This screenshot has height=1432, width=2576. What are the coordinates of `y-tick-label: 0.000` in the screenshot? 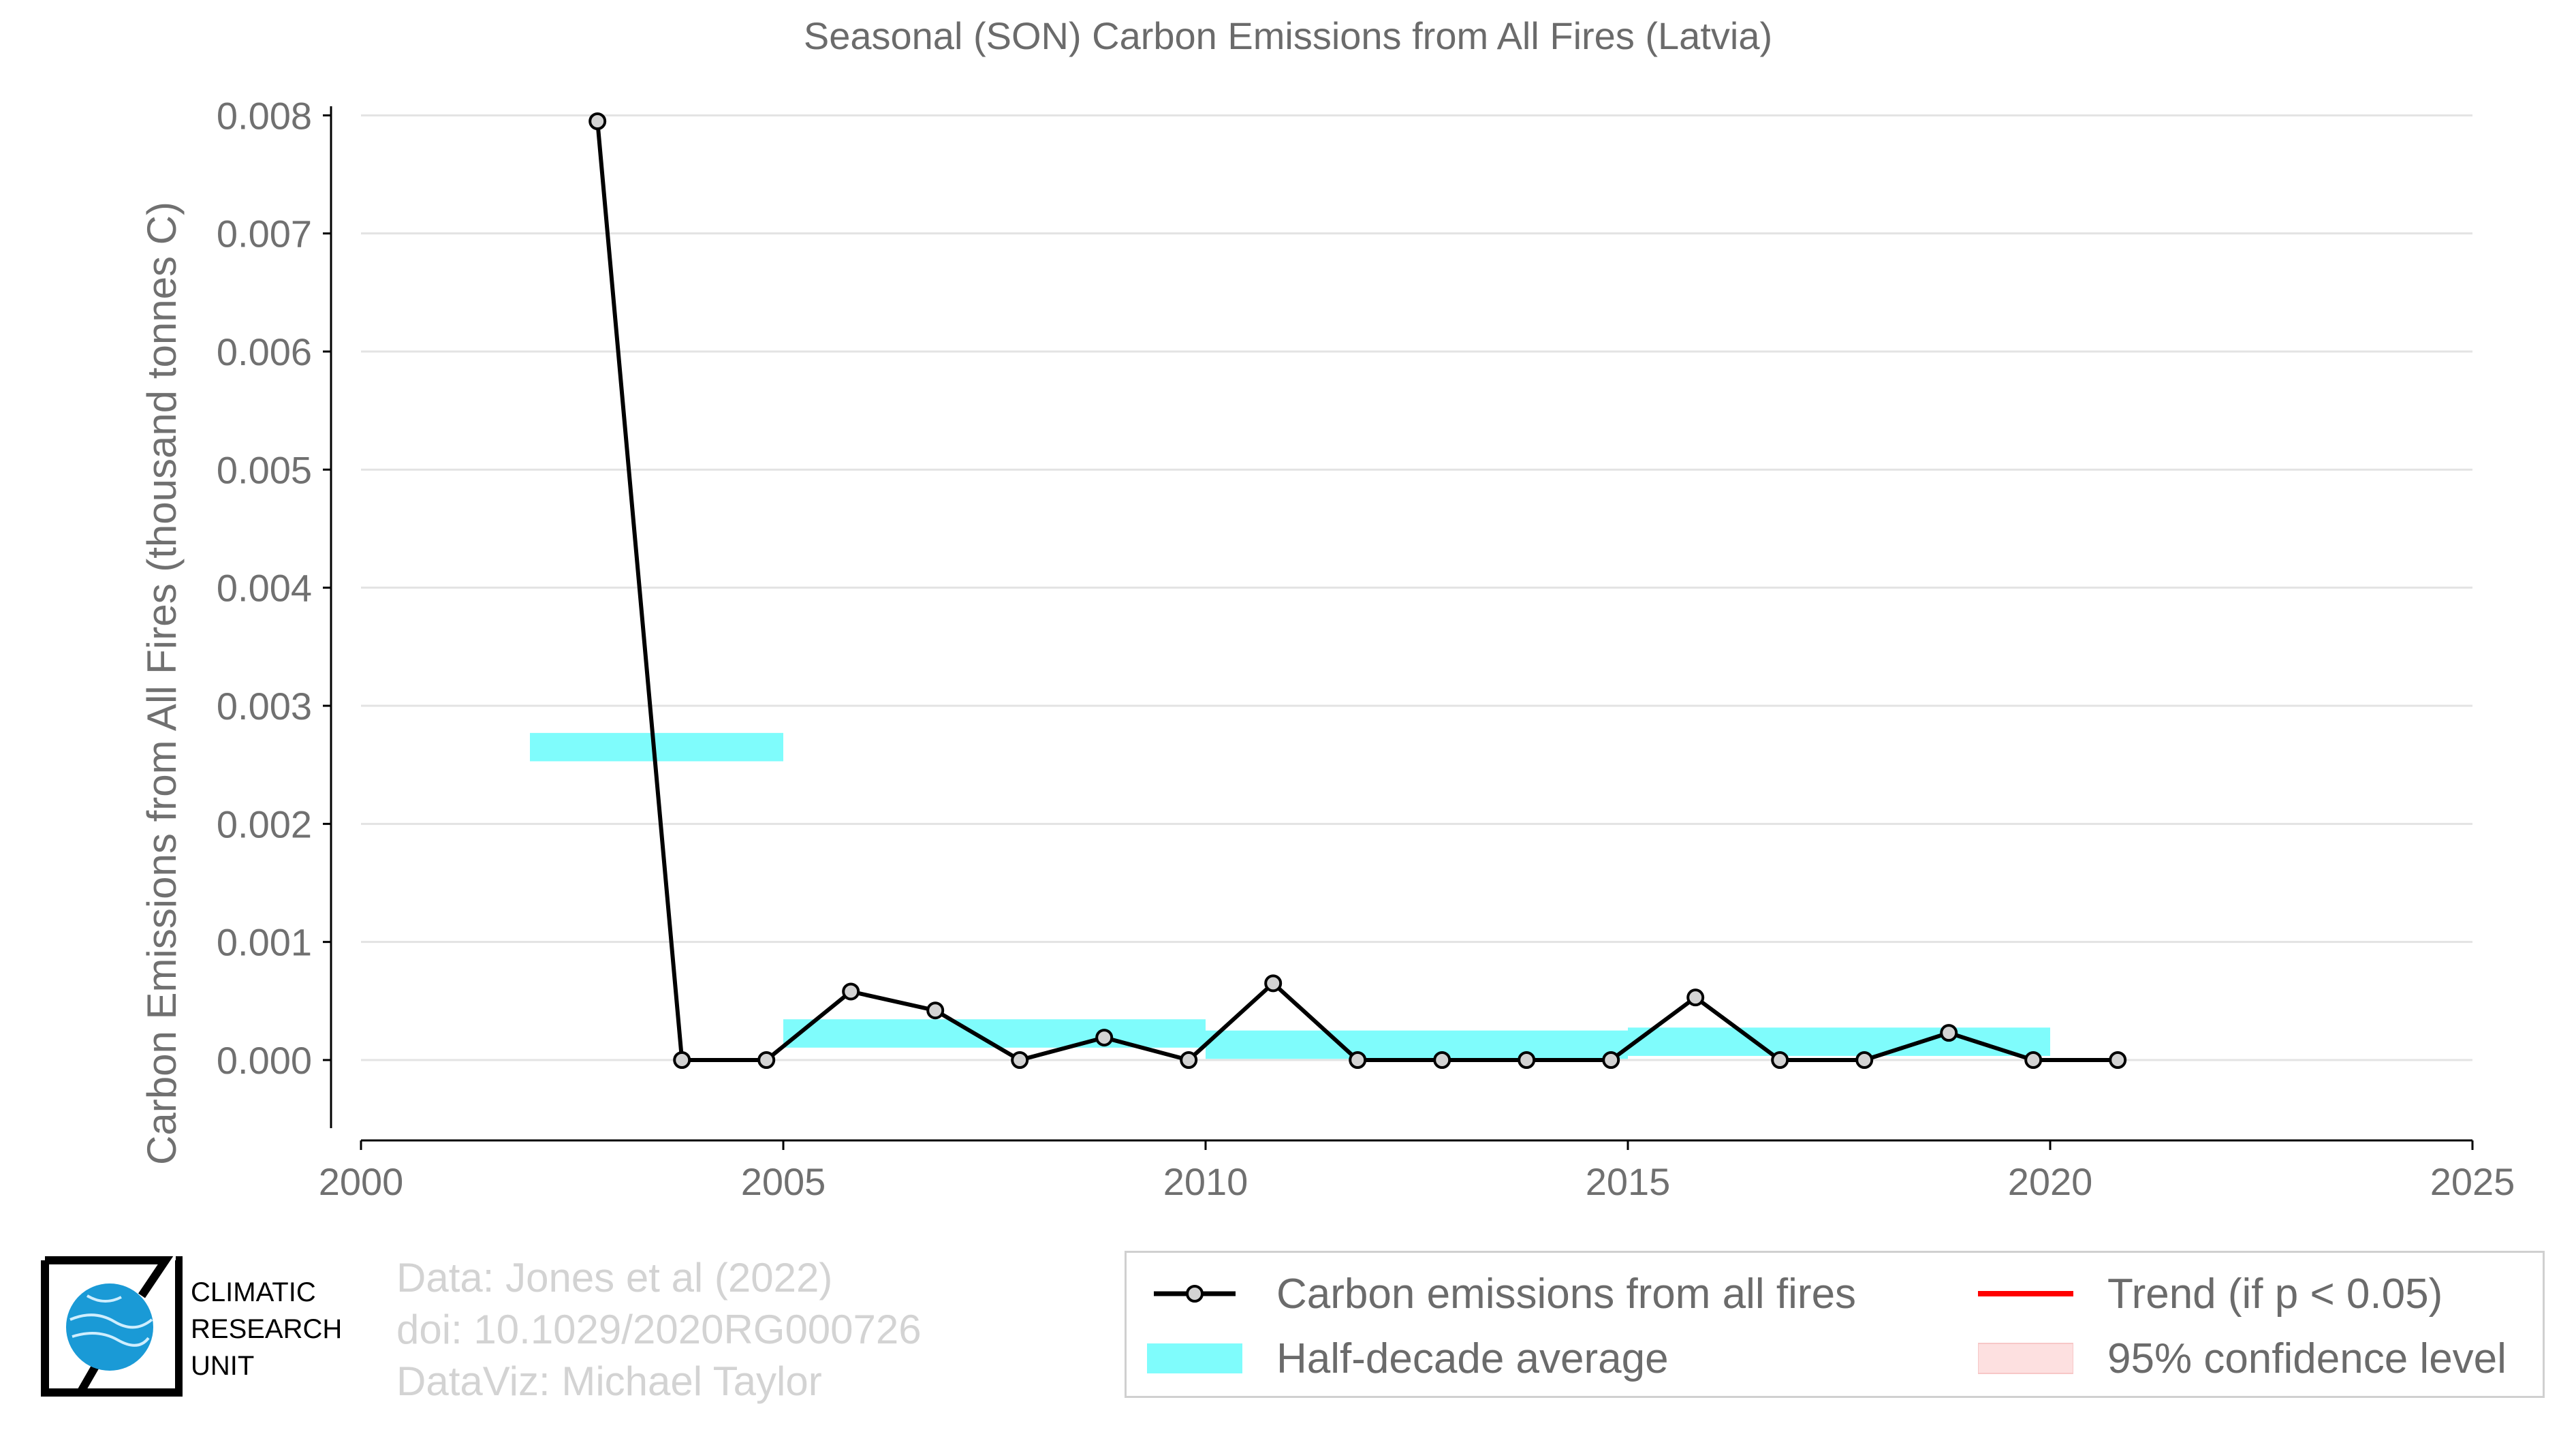 It's located at (264, 1060).